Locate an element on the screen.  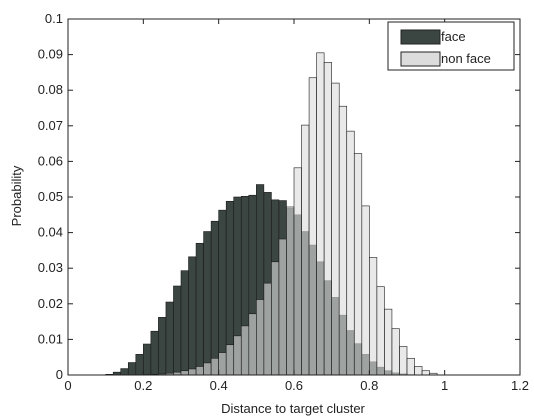
legend-label-face: face is located at coordinates (453, 36).